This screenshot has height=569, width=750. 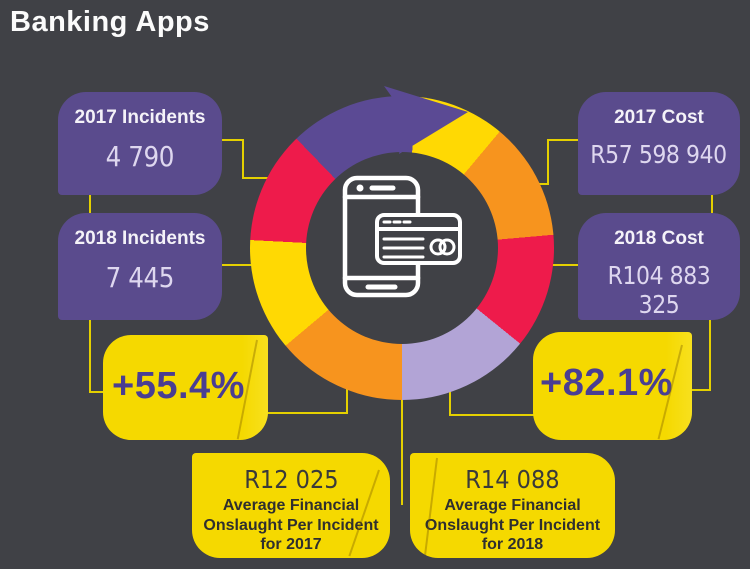 I want to click on clockwise-arrow-icon, so click(x=426, y=120).